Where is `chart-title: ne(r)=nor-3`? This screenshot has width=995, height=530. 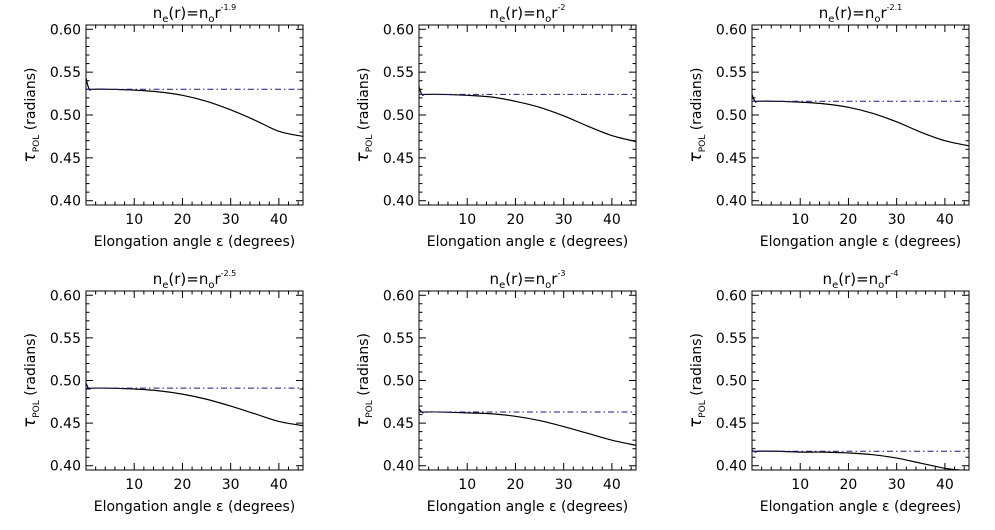 chart-title: ne(r)=nor-3 is located at coordinates (528, 280).